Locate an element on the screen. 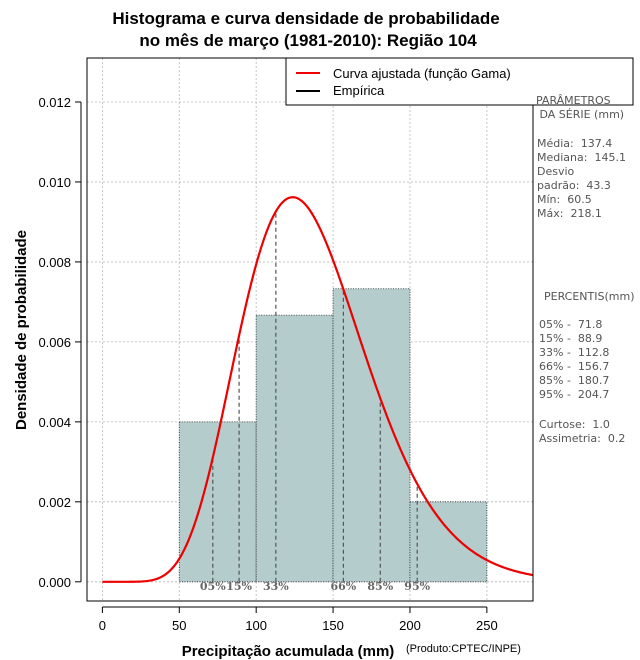  percentile-label-15%: 15% is located at coordinates (239, 586).